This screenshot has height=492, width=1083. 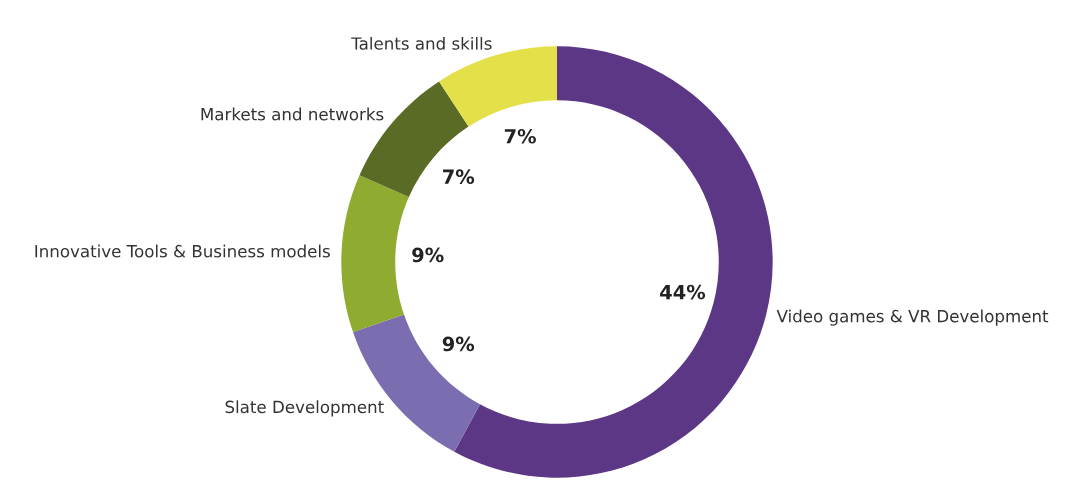 What do you see at coordinates (683, 292) in the screenshot?
I see `data-label: 44%` at bounding box center [683, 292].